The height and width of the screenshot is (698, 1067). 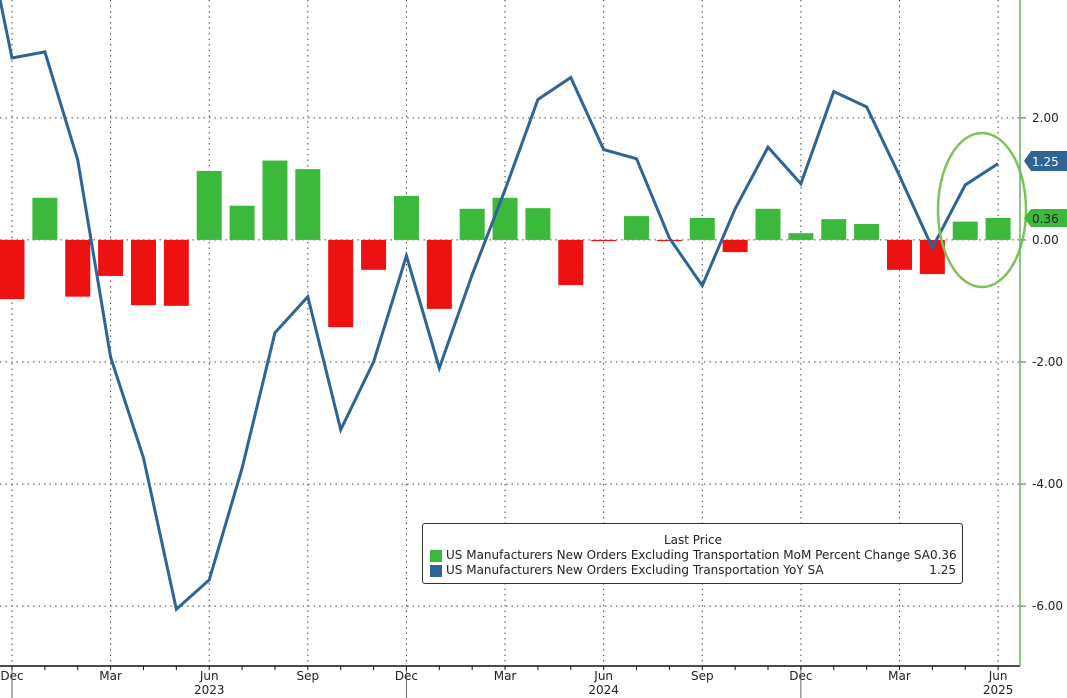 I want to click on legend-value: 1.25, so click(x=942, y=570).